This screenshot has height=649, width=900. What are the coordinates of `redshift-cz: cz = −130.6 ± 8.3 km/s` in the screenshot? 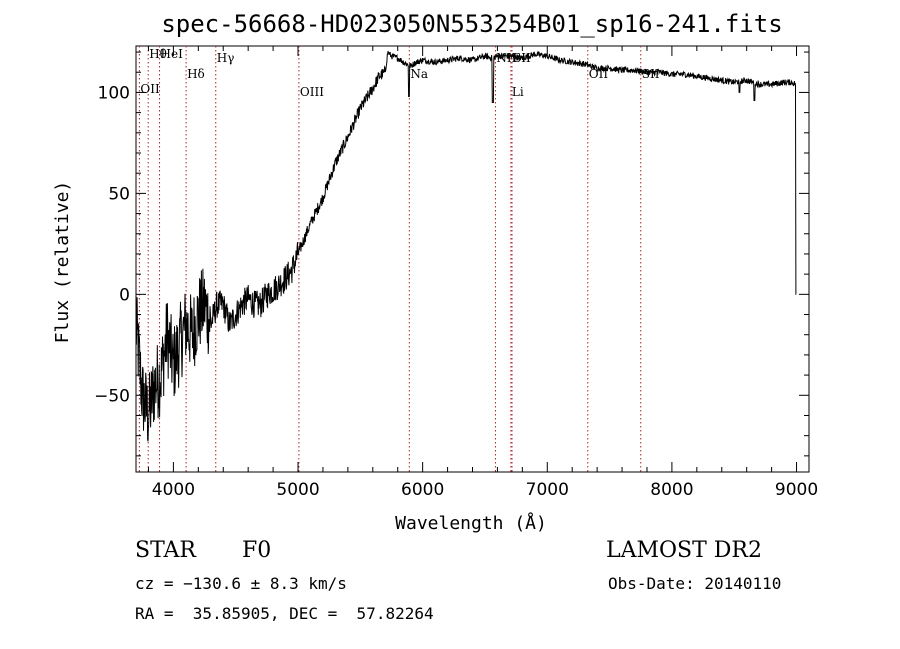 It's located at (241, 583).